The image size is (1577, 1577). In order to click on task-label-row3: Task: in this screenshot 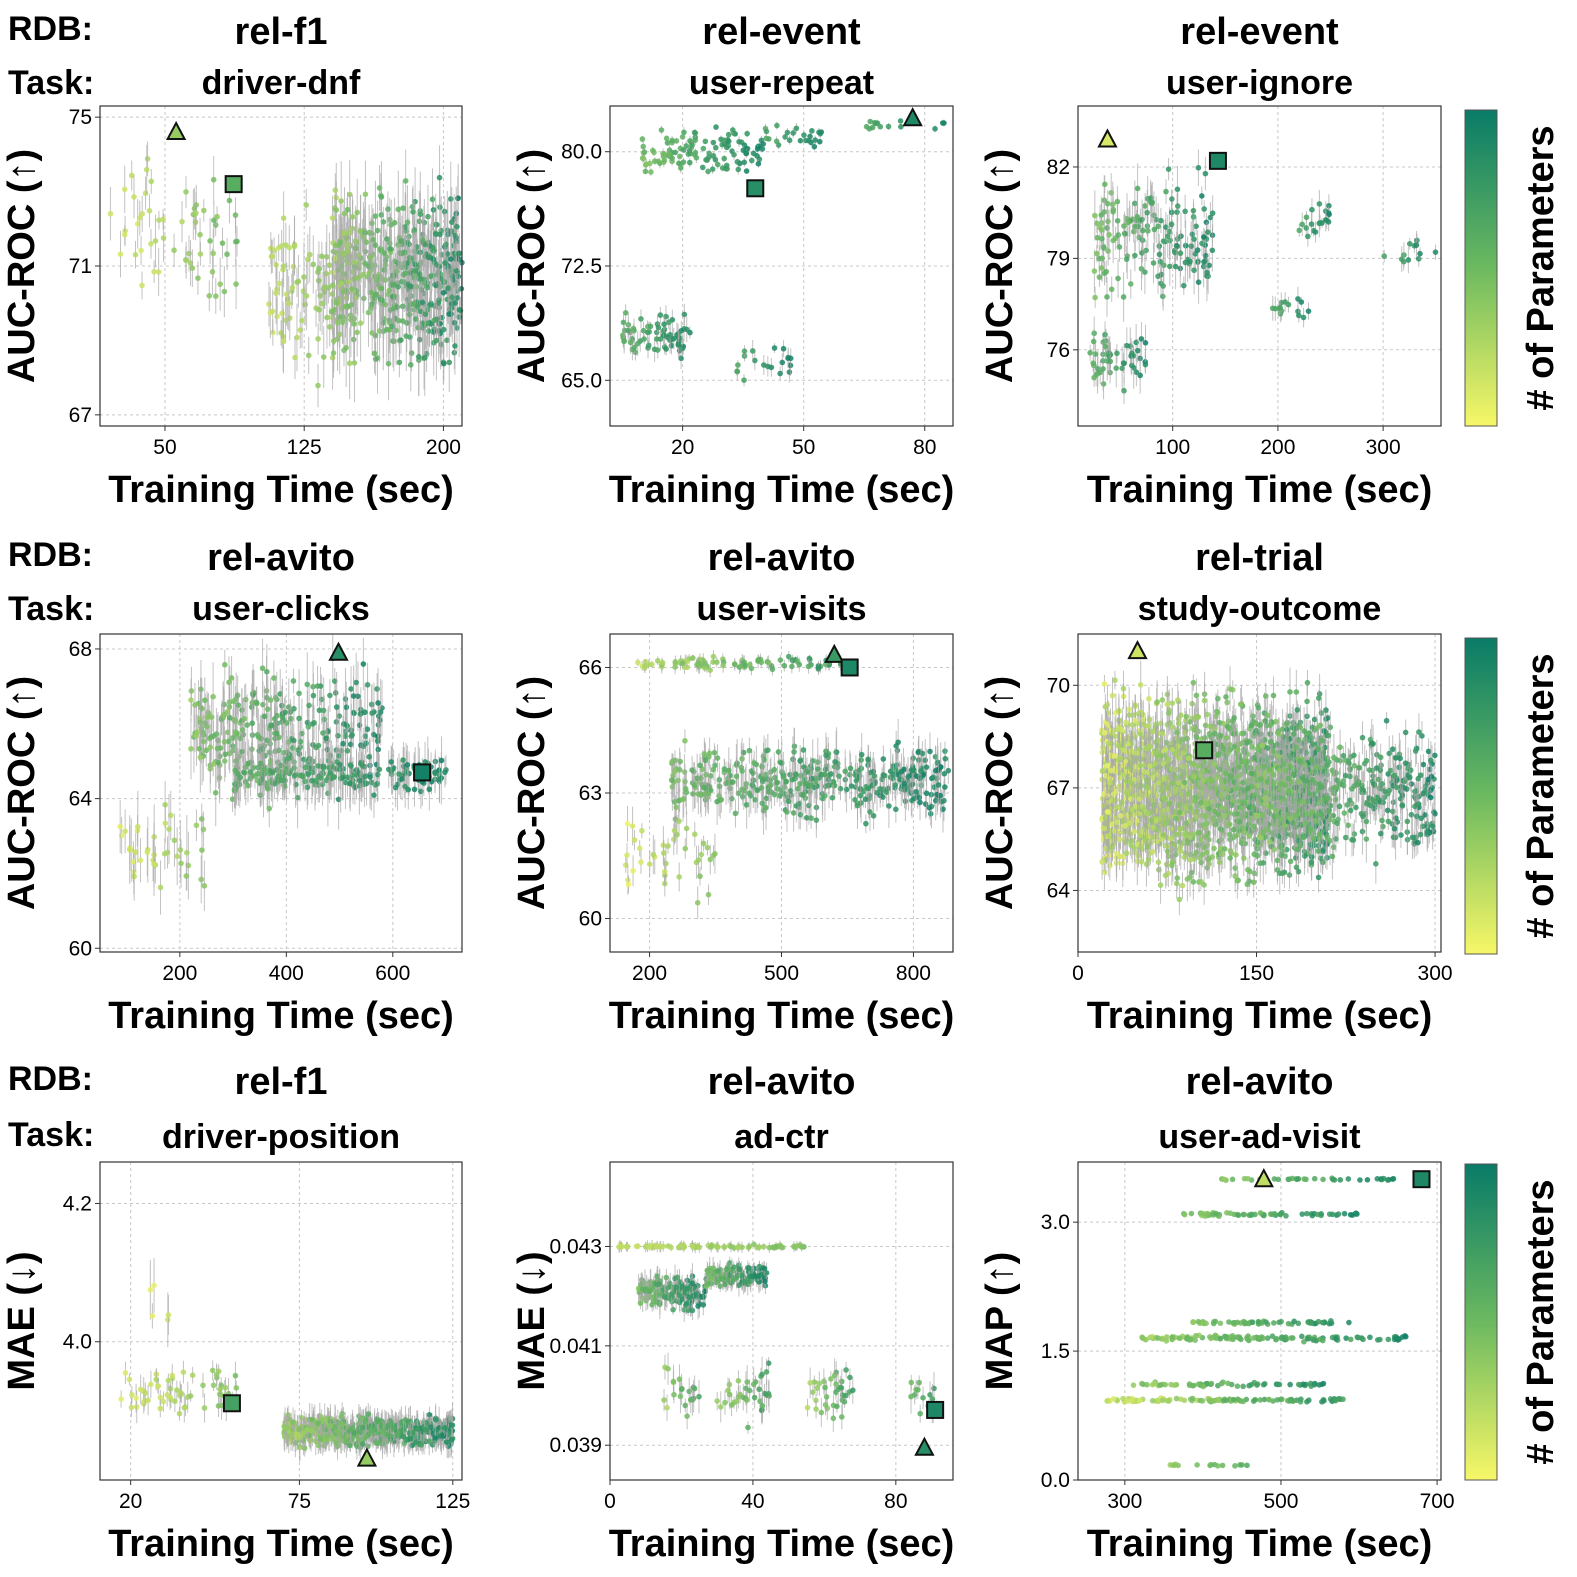, I will do `click(51, 1135)`.